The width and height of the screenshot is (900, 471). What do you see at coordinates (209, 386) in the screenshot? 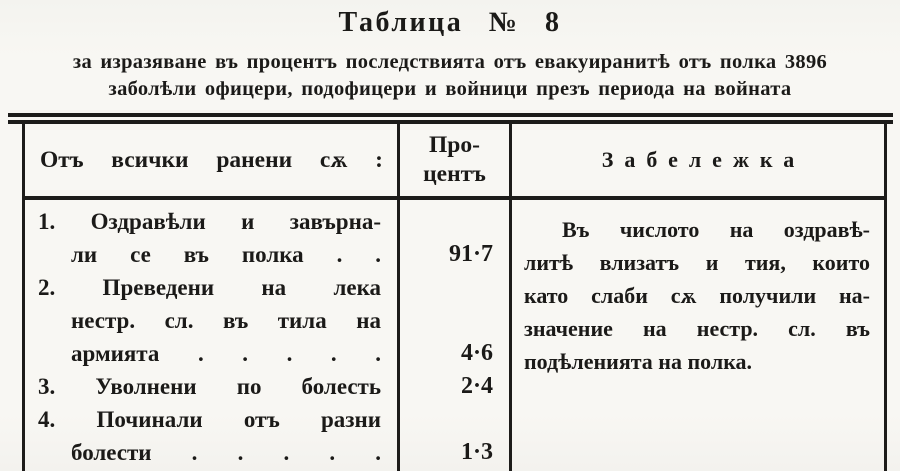
I see `entry-3-line-1: 3. Уволнени по болесть` at bounding box center [209, 386].